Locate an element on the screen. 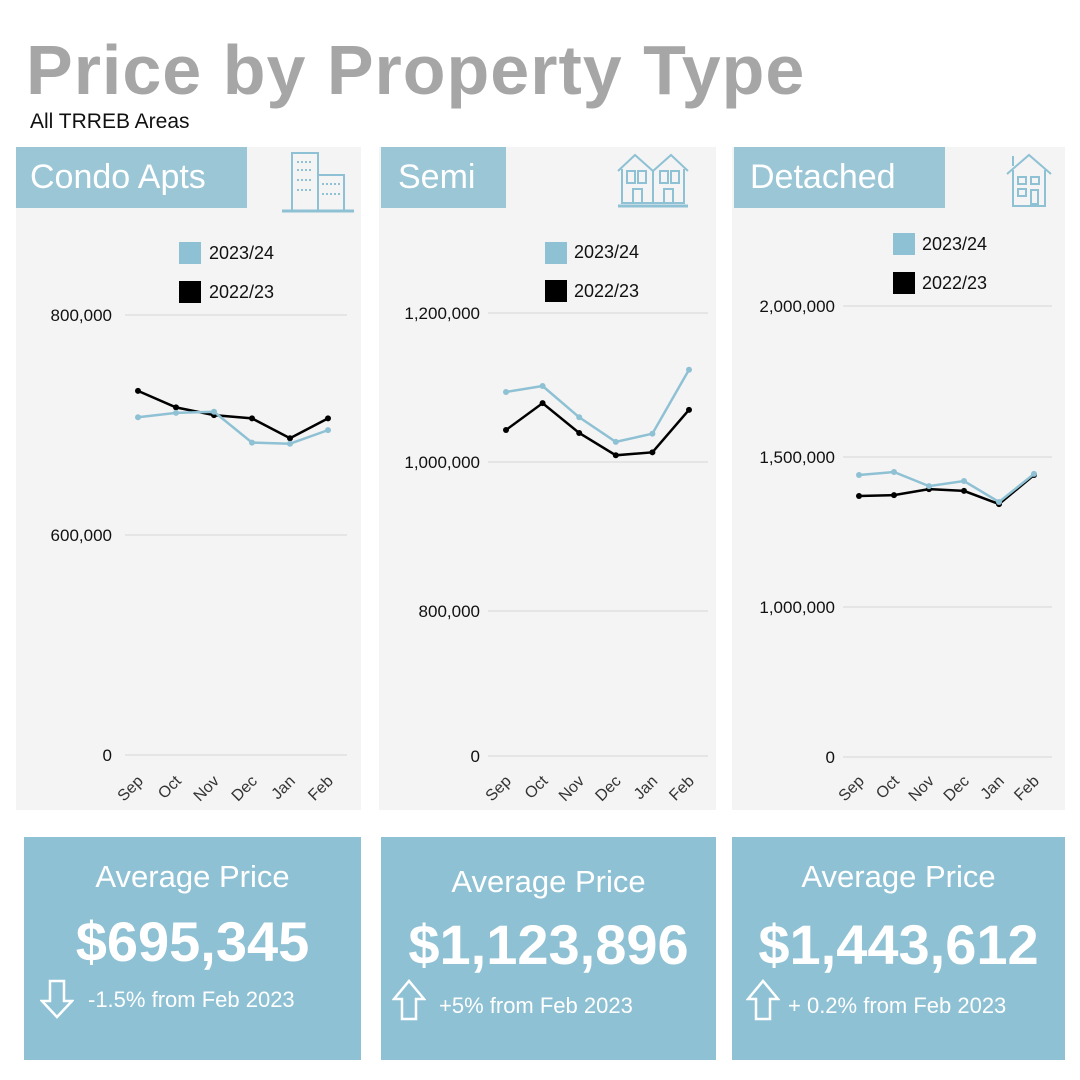  arrow-down-icon is located at coordinates (57, 999).